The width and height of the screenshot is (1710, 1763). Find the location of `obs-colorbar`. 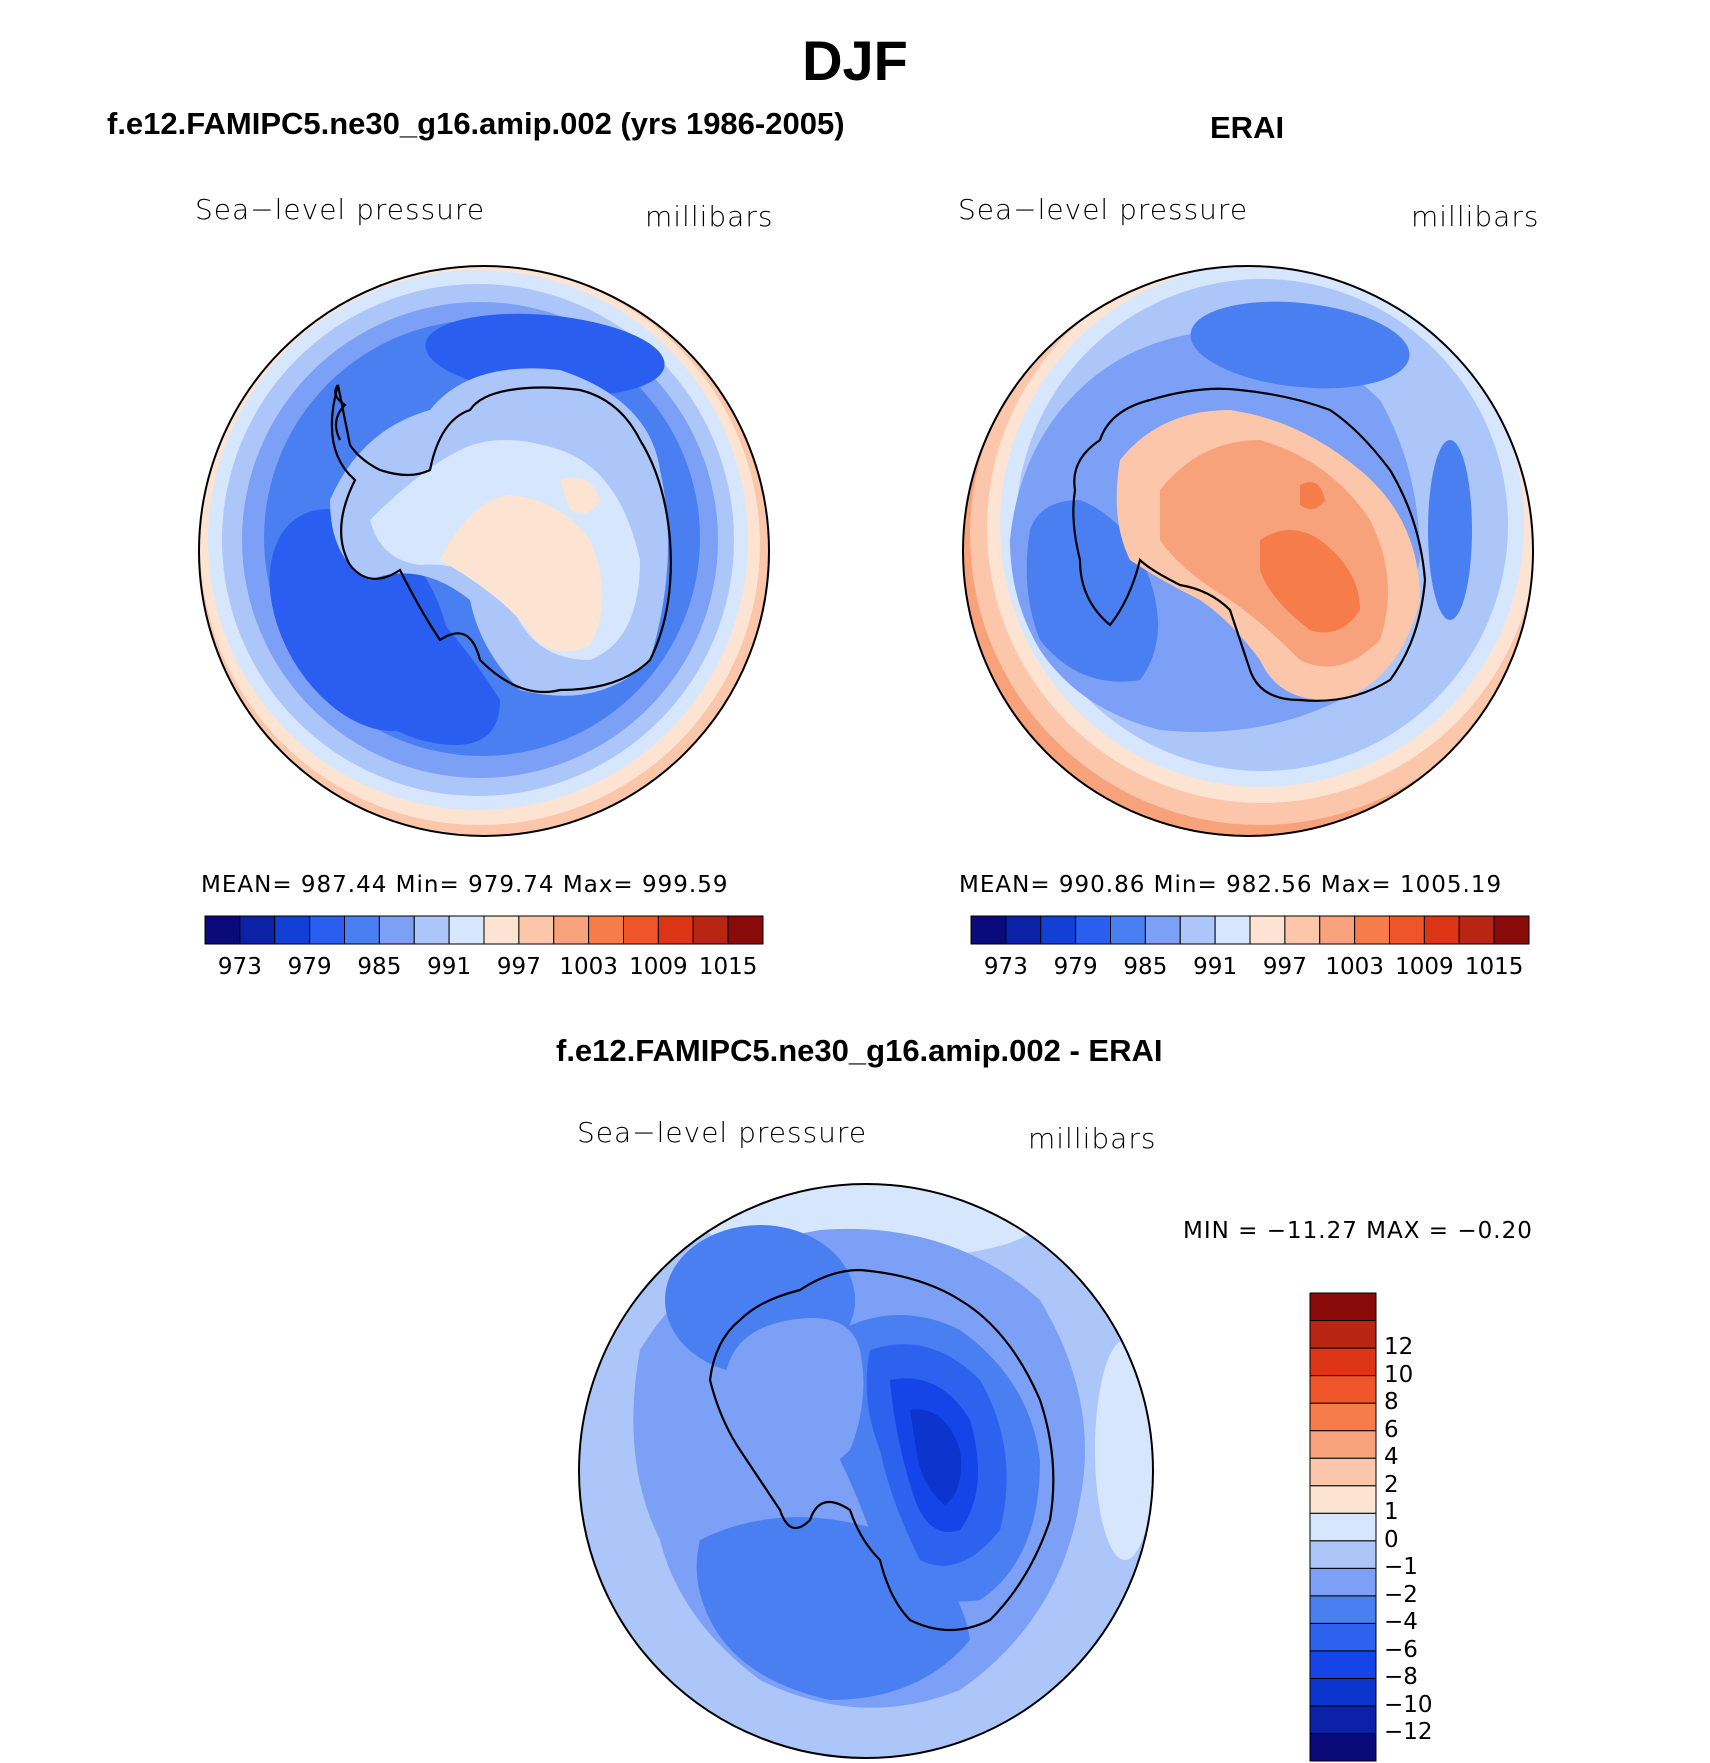

obs-colorbar is located at coordinates (1250, 930).